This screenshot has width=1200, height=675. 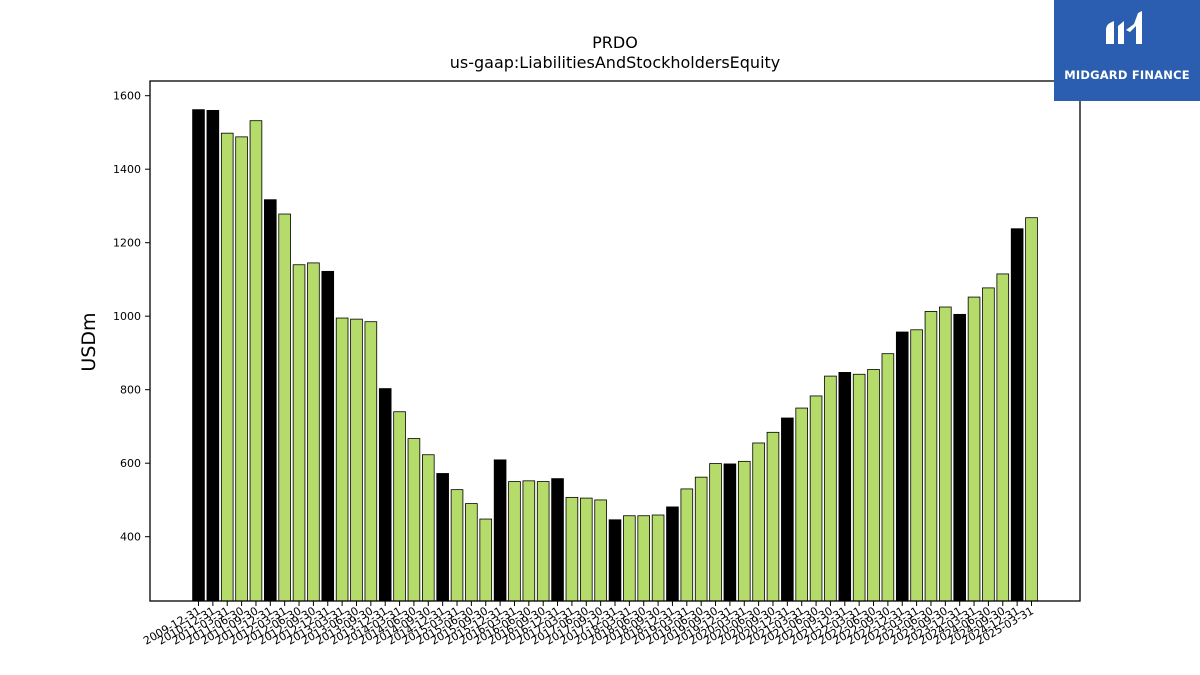 What do you see at coordinates (615, 62) in the screenshot?
I see `chart-subtitle: us-gaap:LiabilitiesAndStockholdersEquity` at bounding box center [615, 62].